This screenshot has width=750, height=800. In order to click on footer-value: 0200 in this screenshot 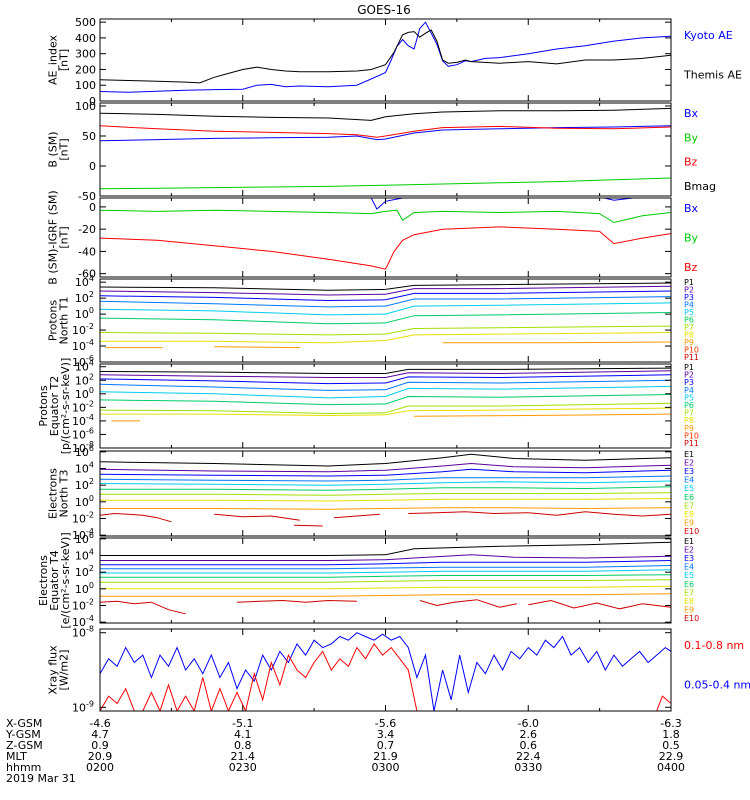, I will do `click(100, 767)`.